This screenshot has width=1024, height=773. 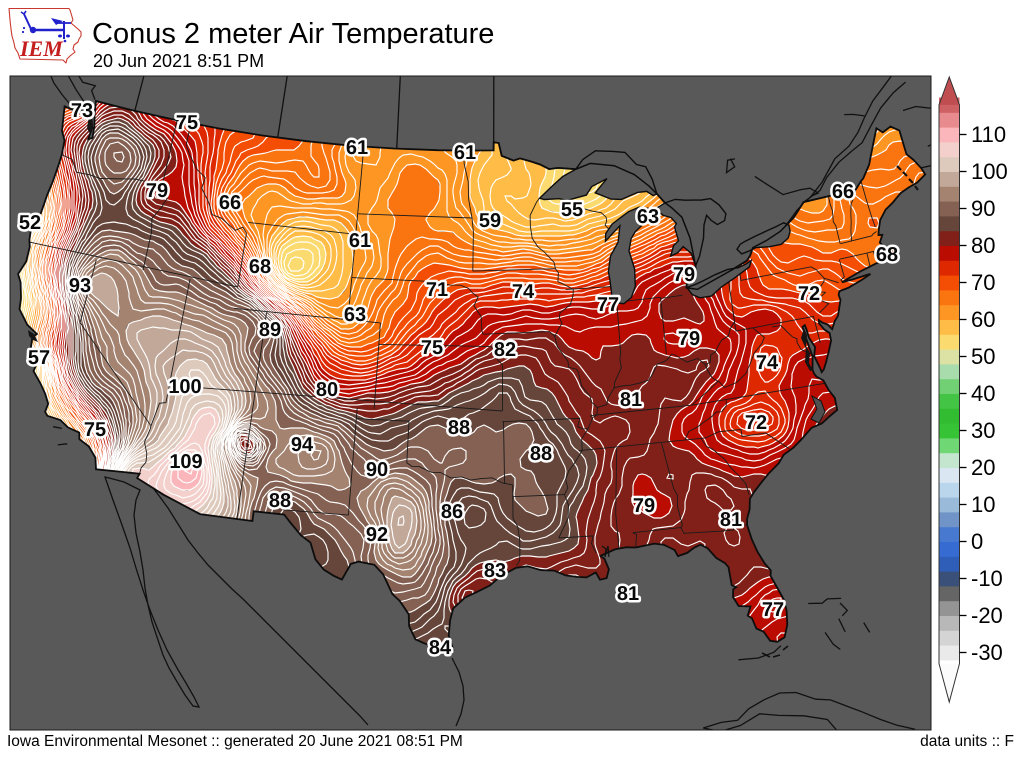 I want to click on svg-text: 84, so click(x=440, y=648).